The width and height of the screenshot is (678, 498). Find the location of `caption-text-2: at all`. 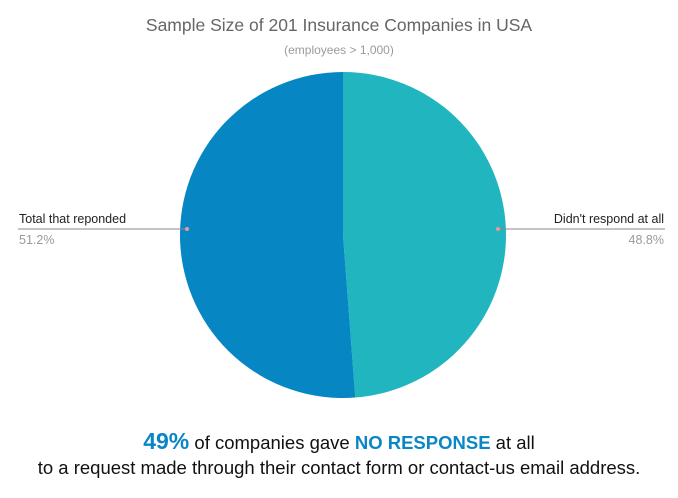

caption-text-2: at all is located at coordinates (512, 442).